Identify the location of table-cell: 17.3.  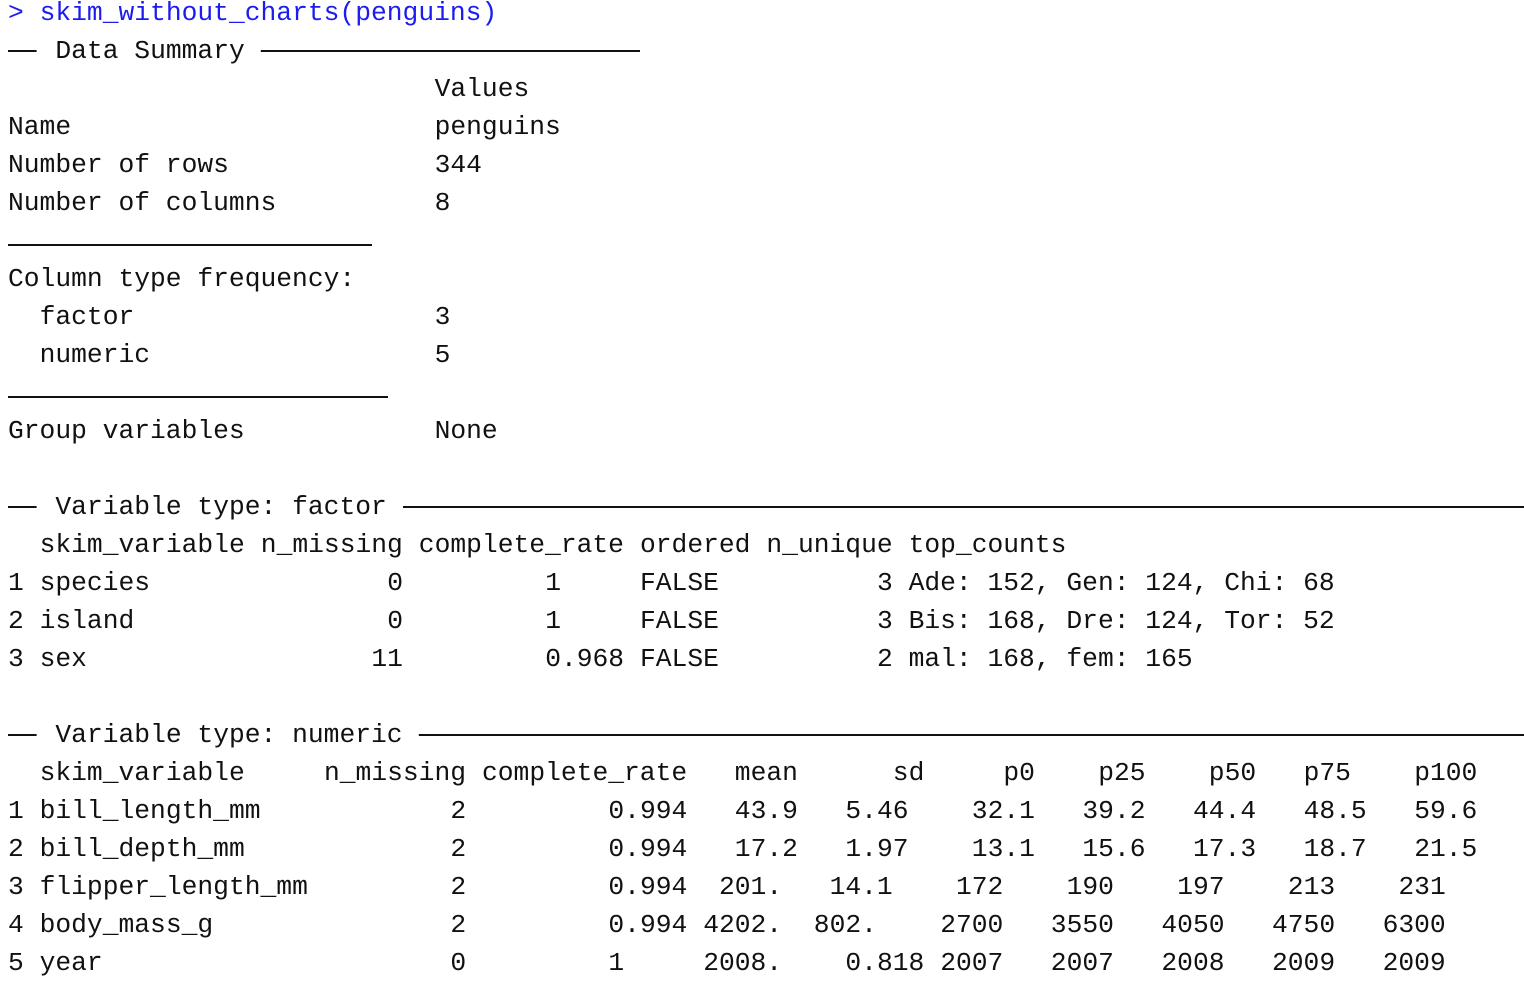
(1224, 849).